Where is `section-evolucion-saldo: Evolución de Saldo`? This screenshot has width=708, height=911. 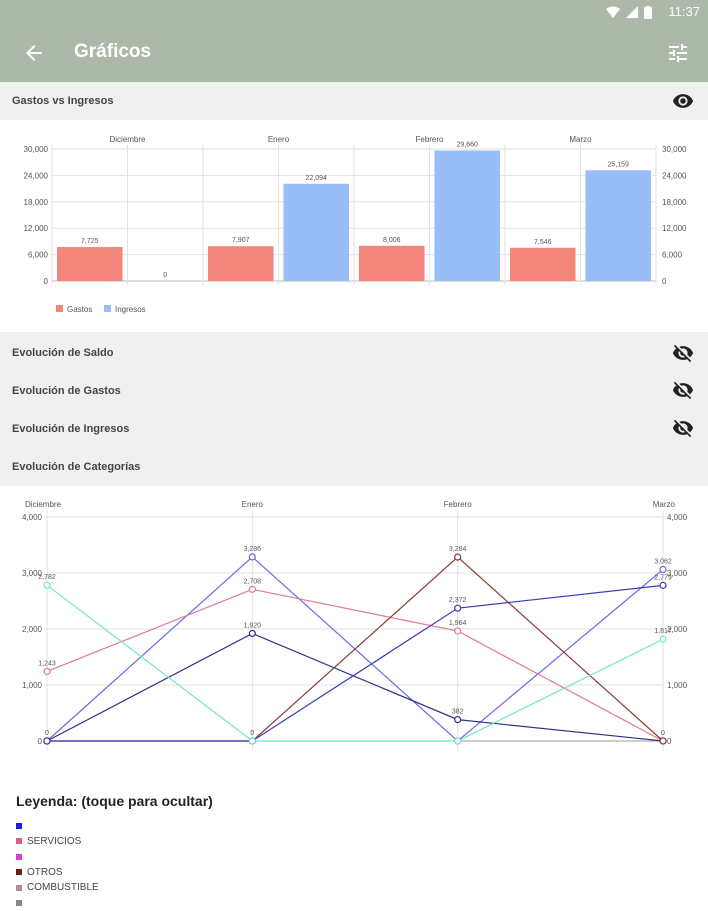 section-evolucion-saldo: Evolución de Saldo is located at coordinates (354, 351).